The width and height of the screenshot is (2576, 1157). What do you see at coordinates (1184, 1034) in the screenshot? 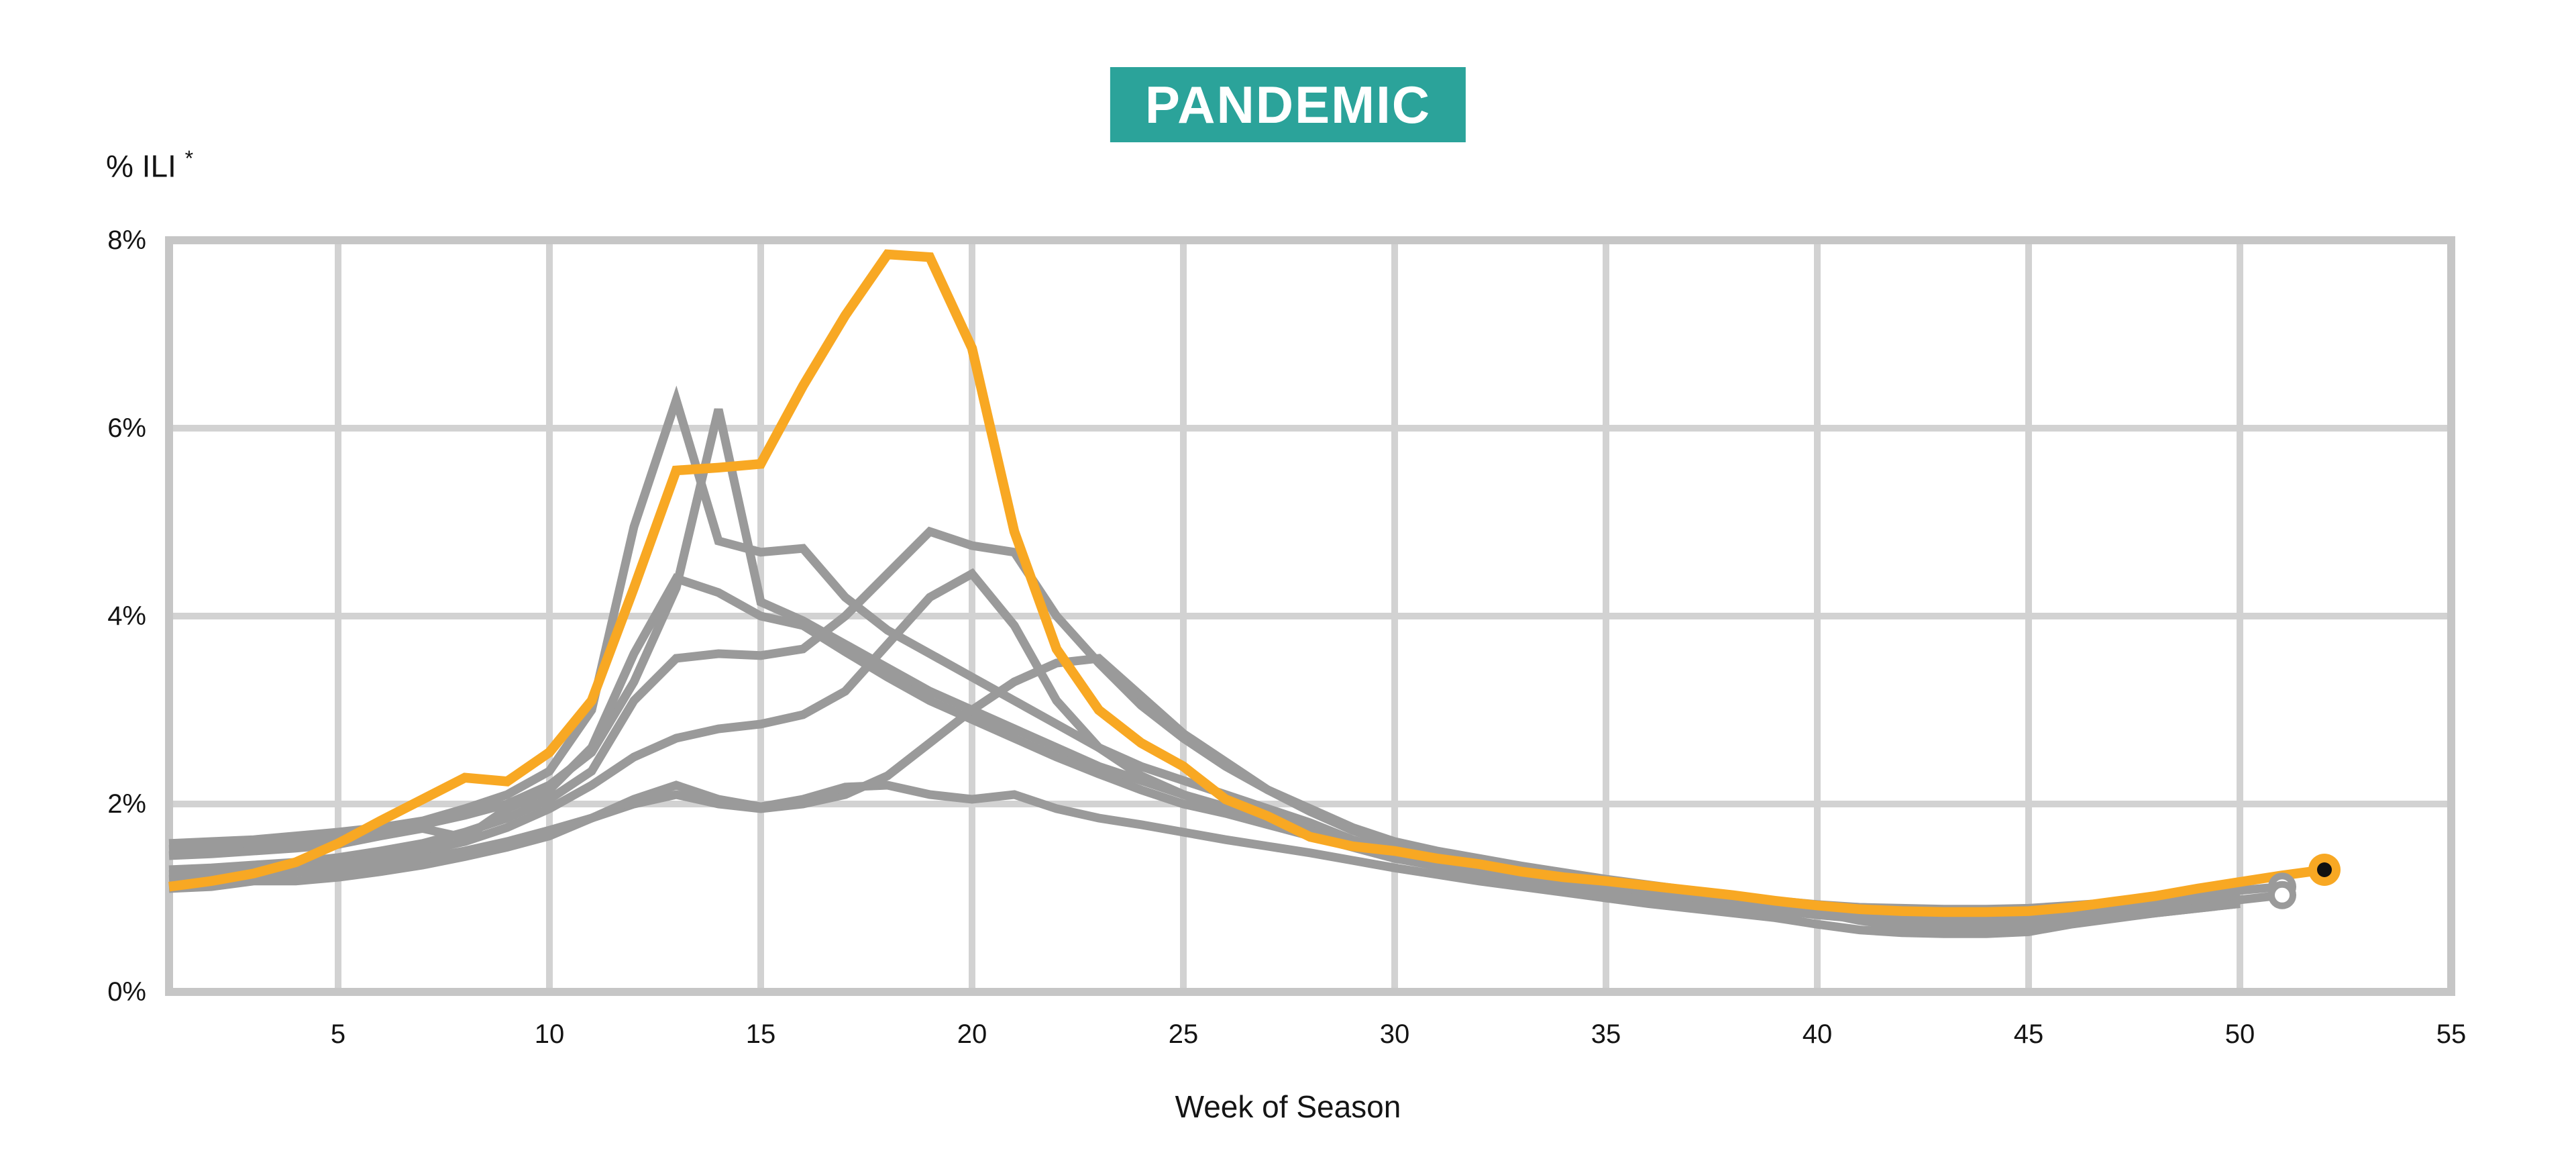
I see `x-tick-label-week-25: 25` at bounding box center [1184, 1034].